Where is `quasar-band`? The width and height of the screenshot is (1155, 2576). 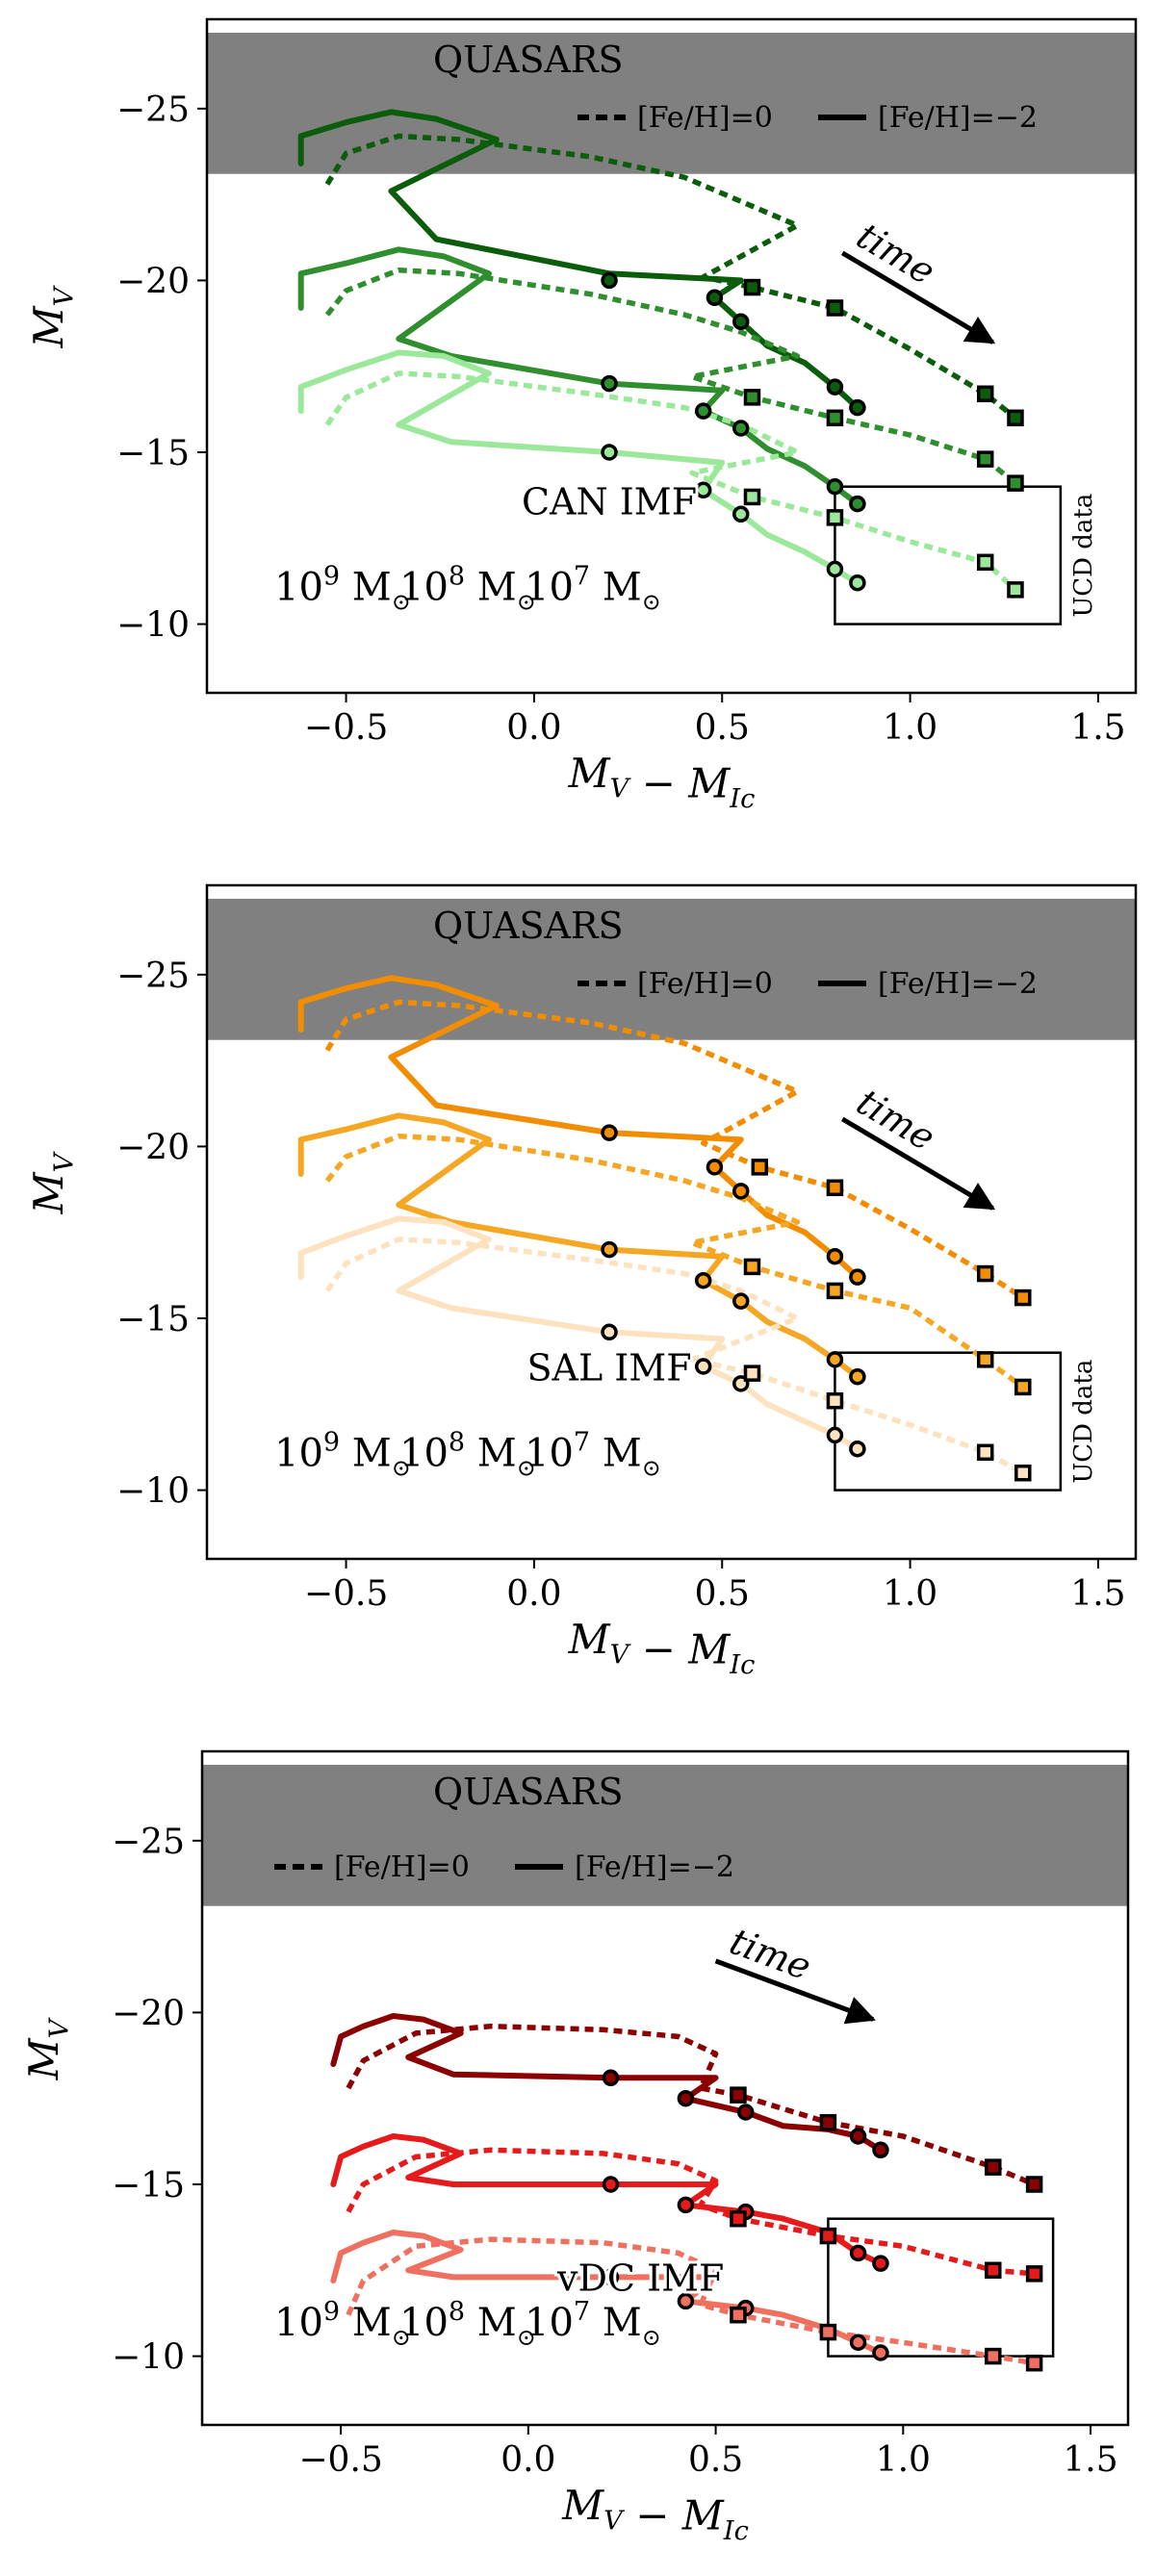
quasar-band is located at coordinates (665, 1835).